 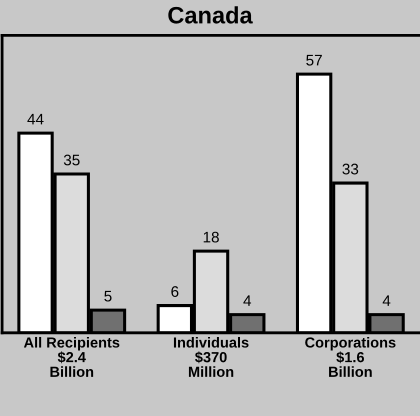 I want to click on data-label: 44, so click(x=35, y=119).